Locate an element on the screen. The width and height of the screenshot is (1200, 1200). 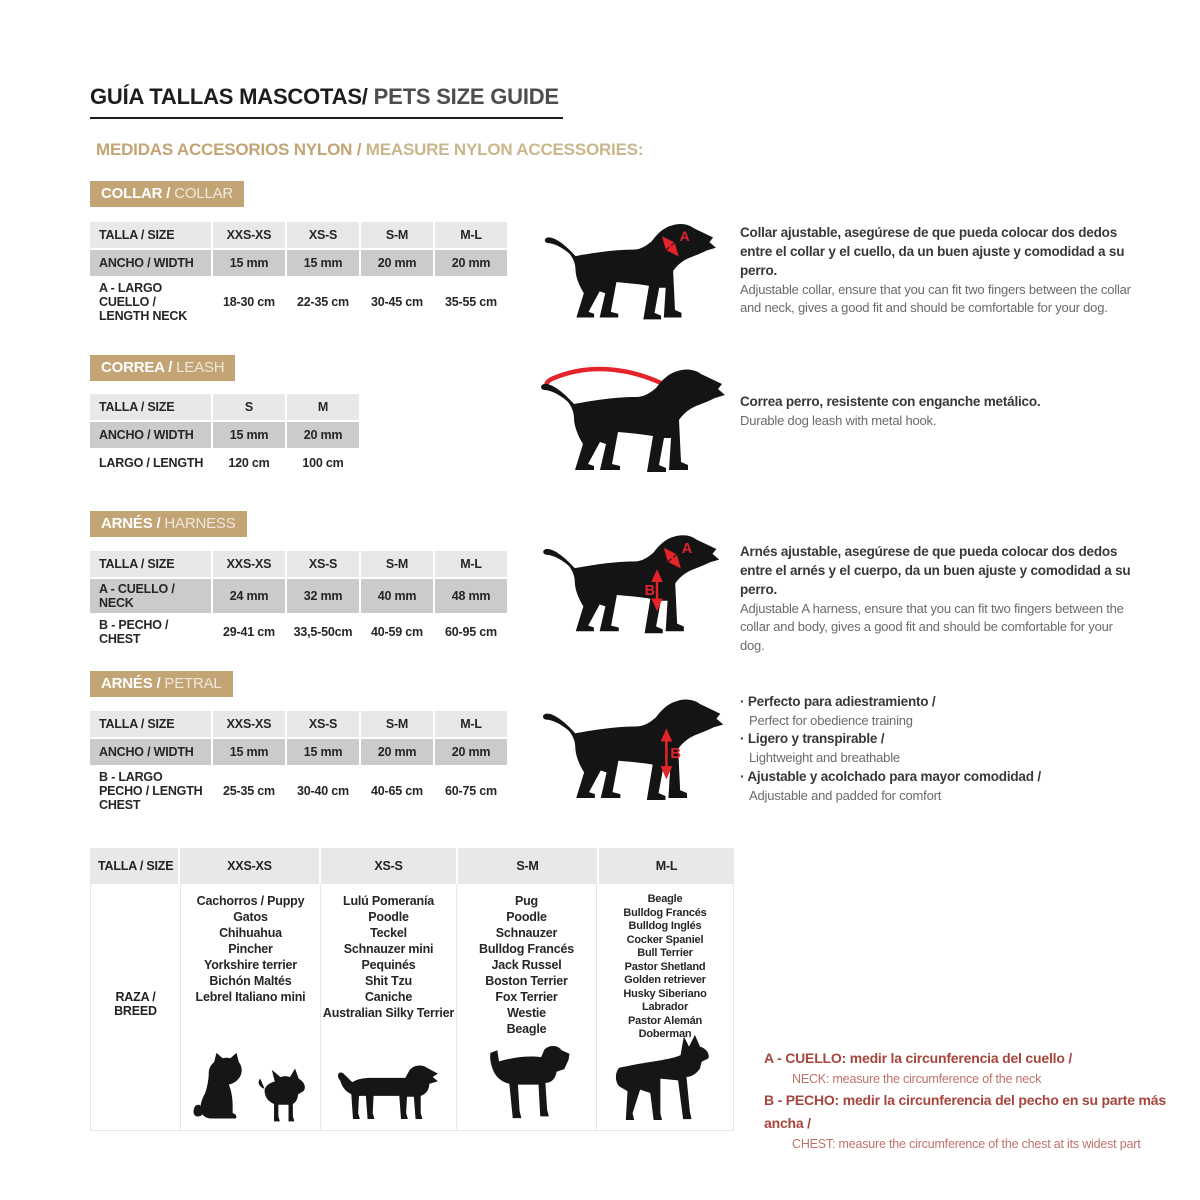
leash-desc-en: Durable dog leash with metal hook. is located at coordinates (838, 420).